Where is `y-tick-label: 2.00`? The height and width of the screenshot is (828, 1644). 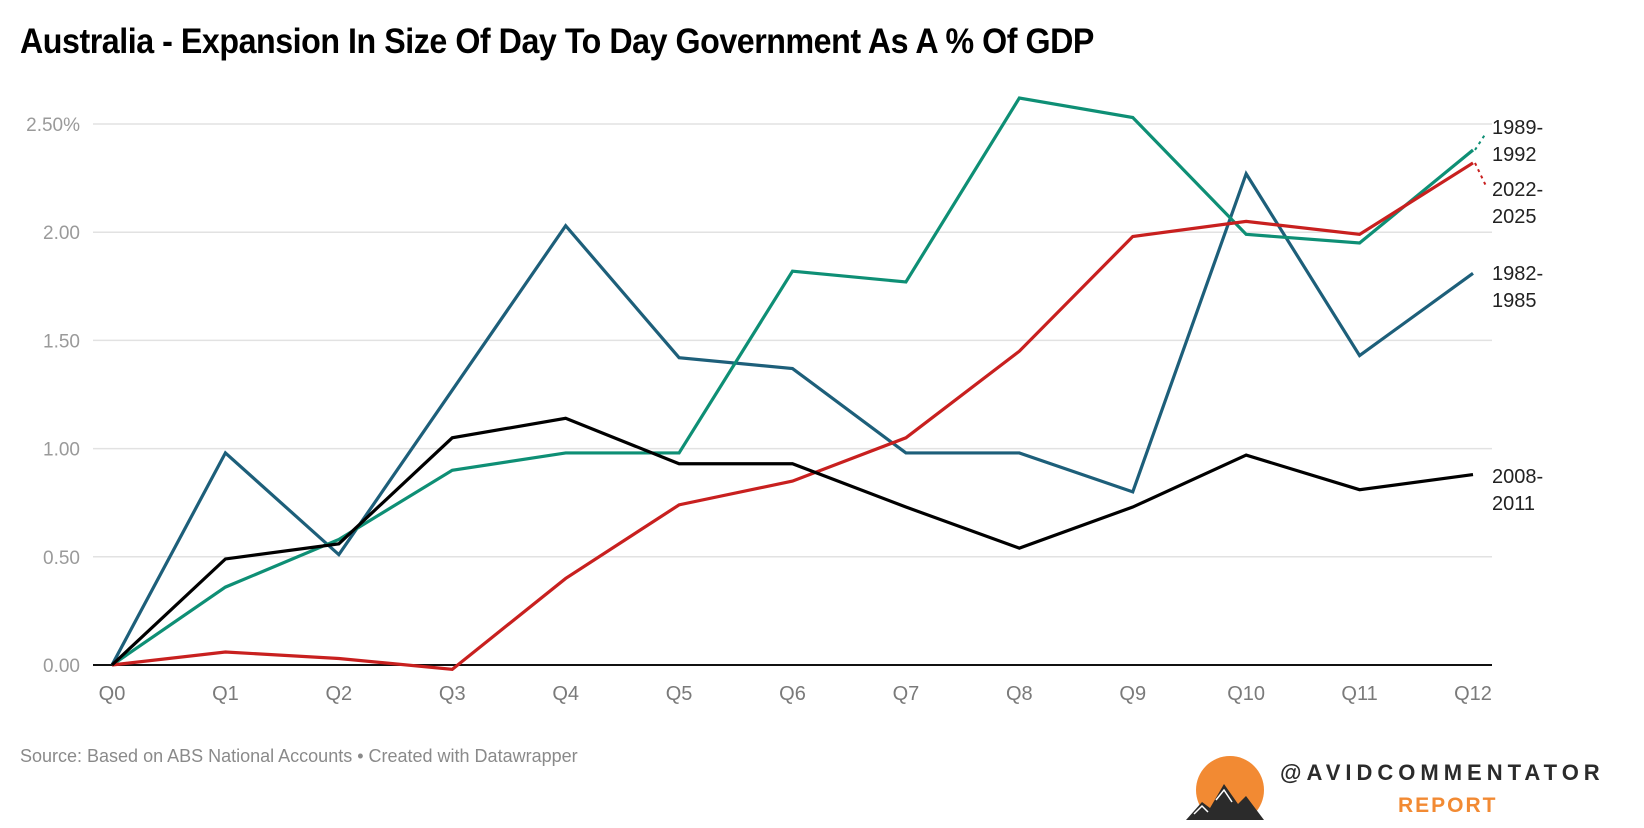
y-tick-label: 2.00 is located at coordinates (61, 233).